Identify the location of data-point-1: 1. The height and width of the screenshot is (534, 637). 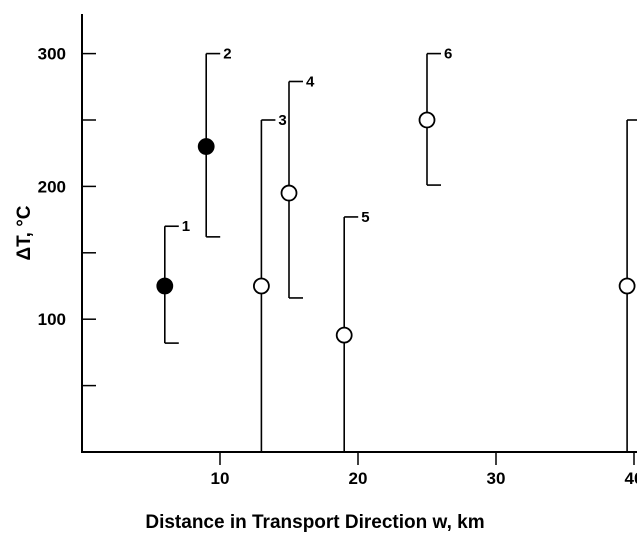
(173, 281).